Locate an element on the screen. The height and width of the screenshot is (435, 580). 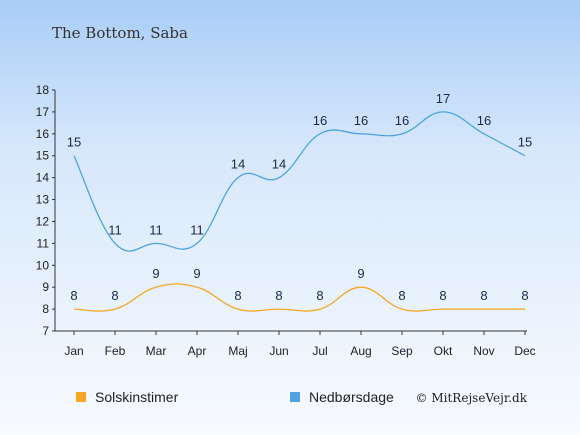
y-tick-label: 7 is located at coordinates (45, 331).